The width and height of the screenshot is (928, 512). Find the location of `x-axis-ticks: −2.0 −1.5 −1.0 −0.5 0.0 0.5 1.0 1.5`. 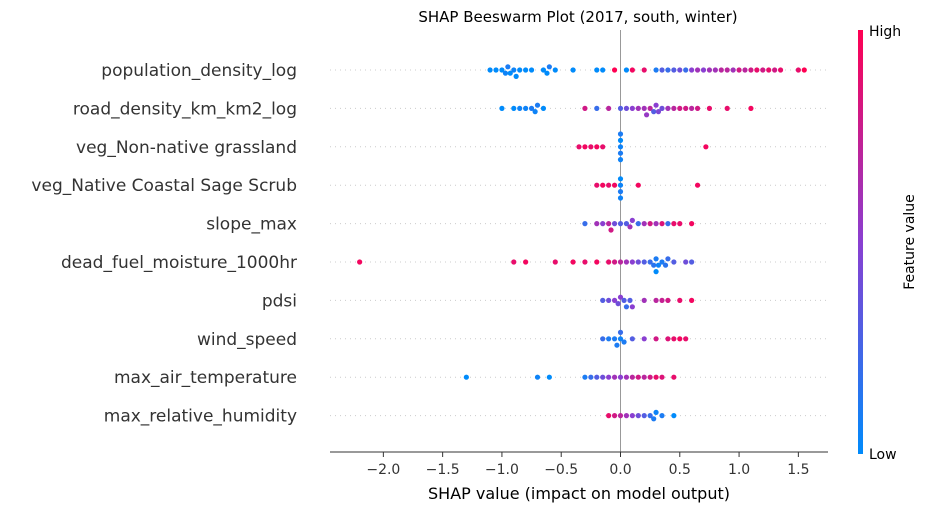

x-axis-ticks: −2.0 −1.5 −1.0 −0.5 0.0 0.5 1.0 1.5 is located at coordinates (587, 465).